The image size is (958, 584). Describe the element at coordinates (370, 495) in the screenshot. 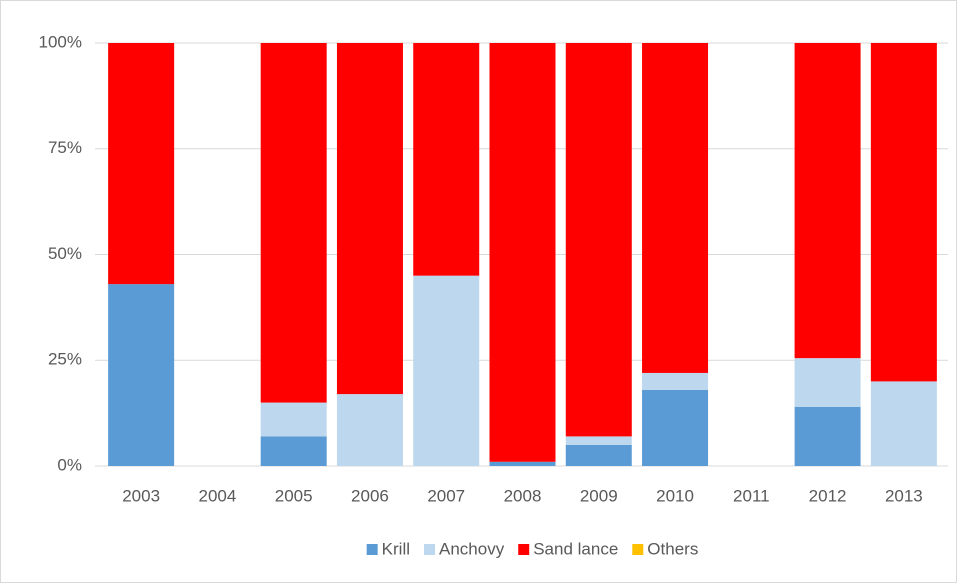

I see `x-tick-label: 2006` at that location.